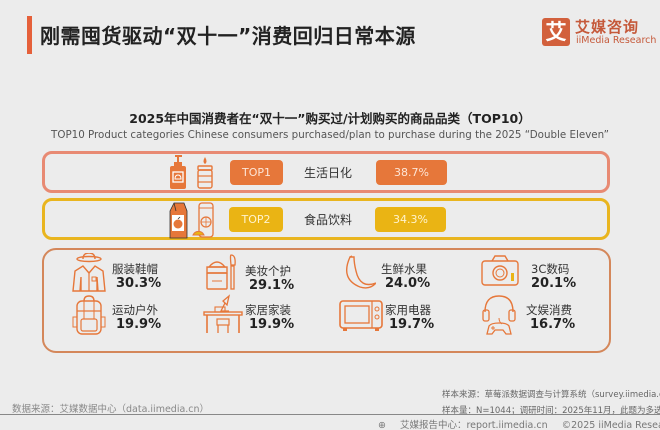  Describe the element at coordinates (408, 283) in the screenshot. I see `category-value: 24.0%` at that location.